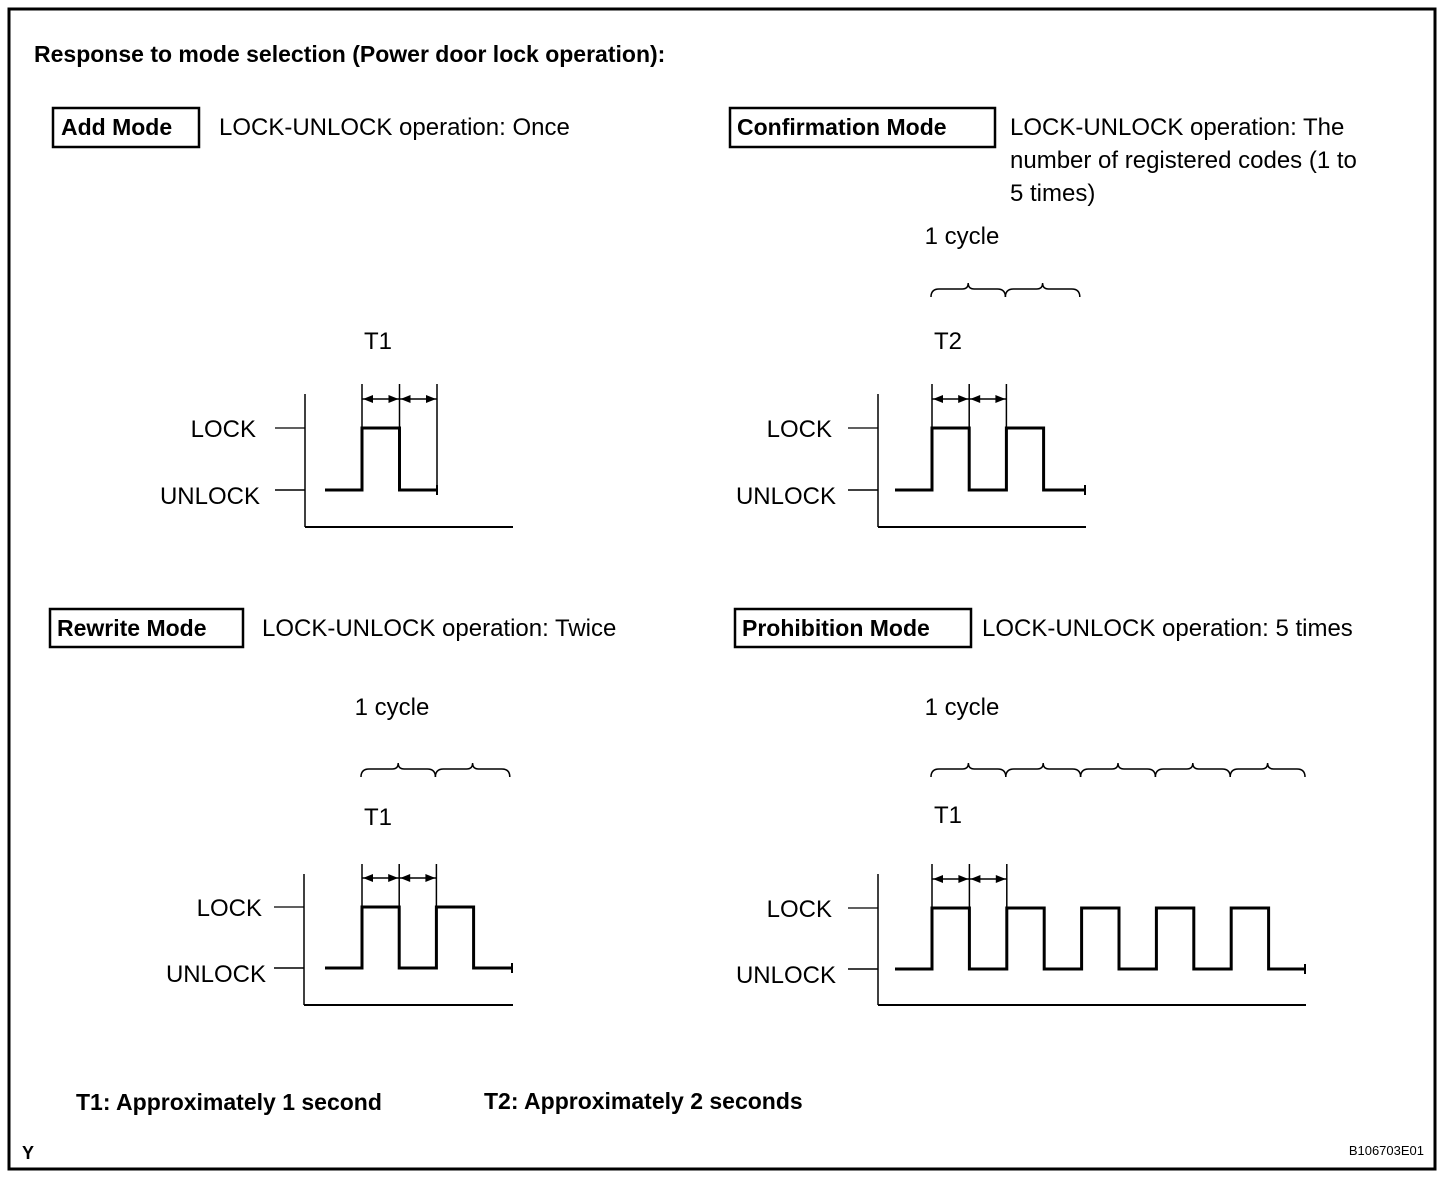 The height and width of the screenshot is (1178, 1456). I want to click on confirmation-mode-label: Confirmation Mode, so click(842, 127).